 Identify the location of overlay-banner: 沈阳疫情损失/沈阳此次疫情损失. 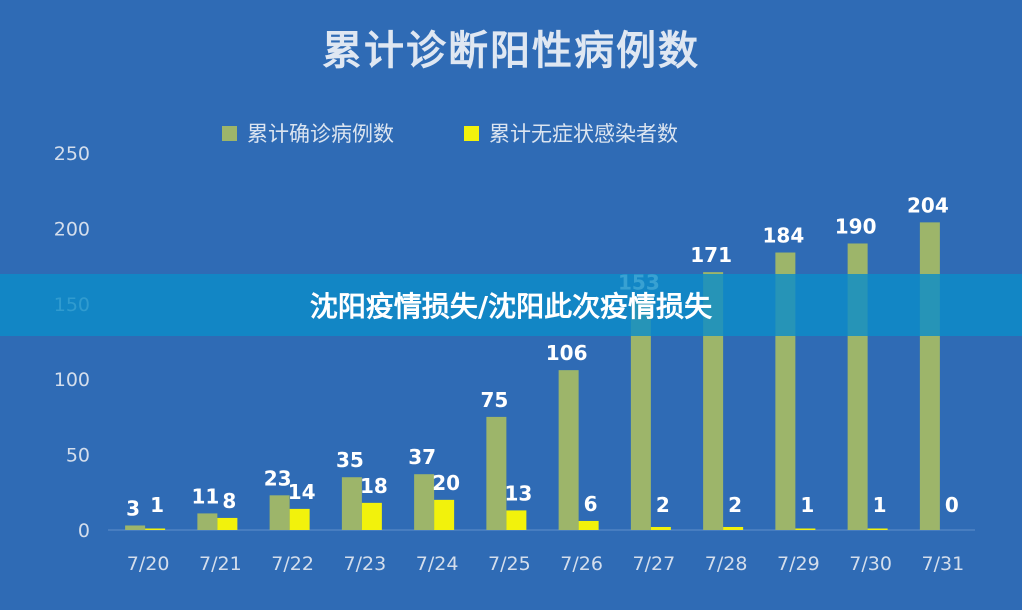
(511, 305).